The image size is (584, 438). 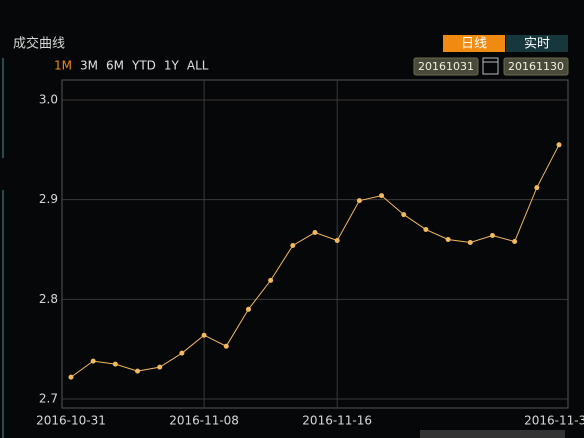 I want to click on calendar-icon, so click(x=490, y=66).